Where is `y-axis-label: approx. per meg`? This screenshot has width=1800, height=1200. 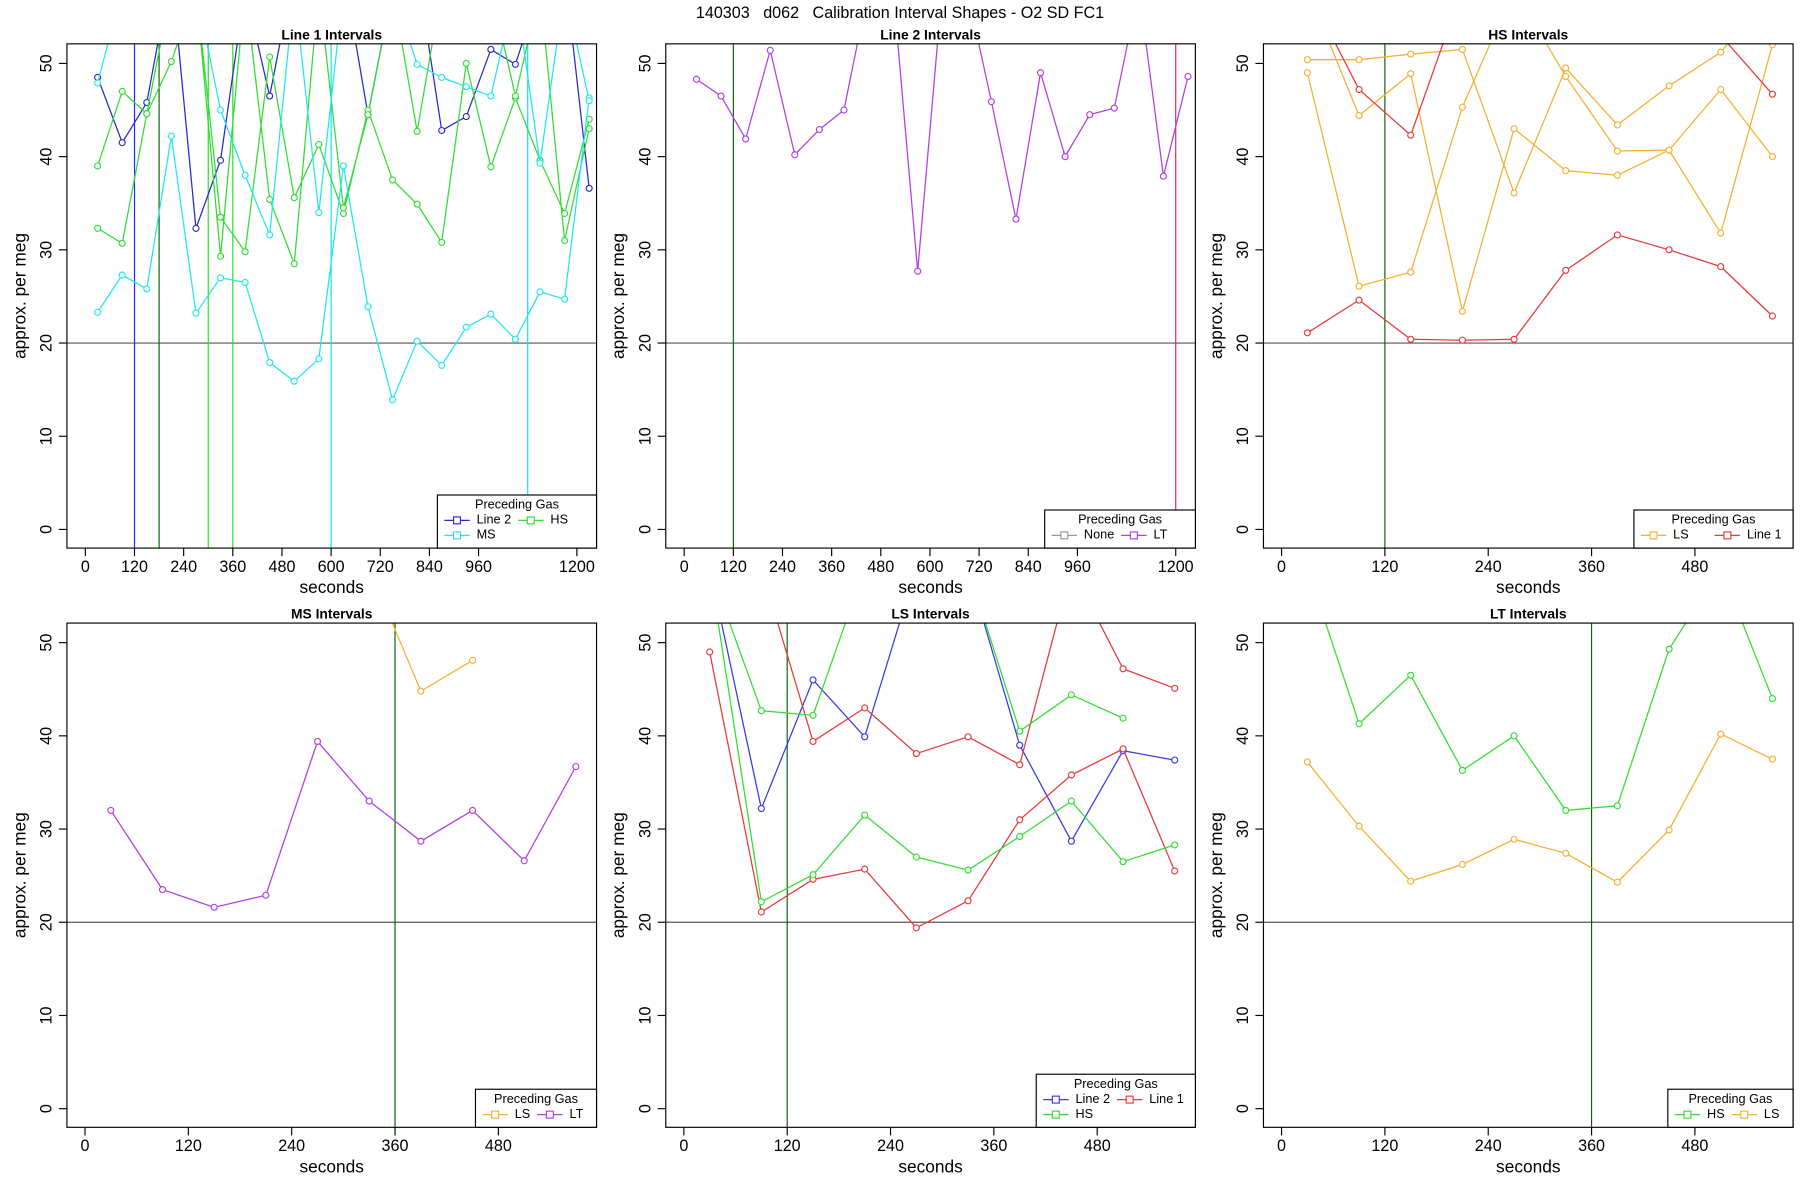 y-axis-label: approx. per meg is located at coordinates (618, 296).